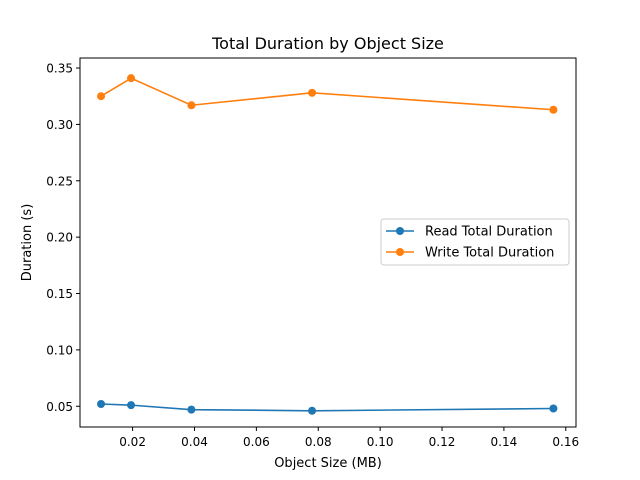 This screenshot has height=480, width=640. I want to click on y-tick-label: 0.25, so click(59, 181).